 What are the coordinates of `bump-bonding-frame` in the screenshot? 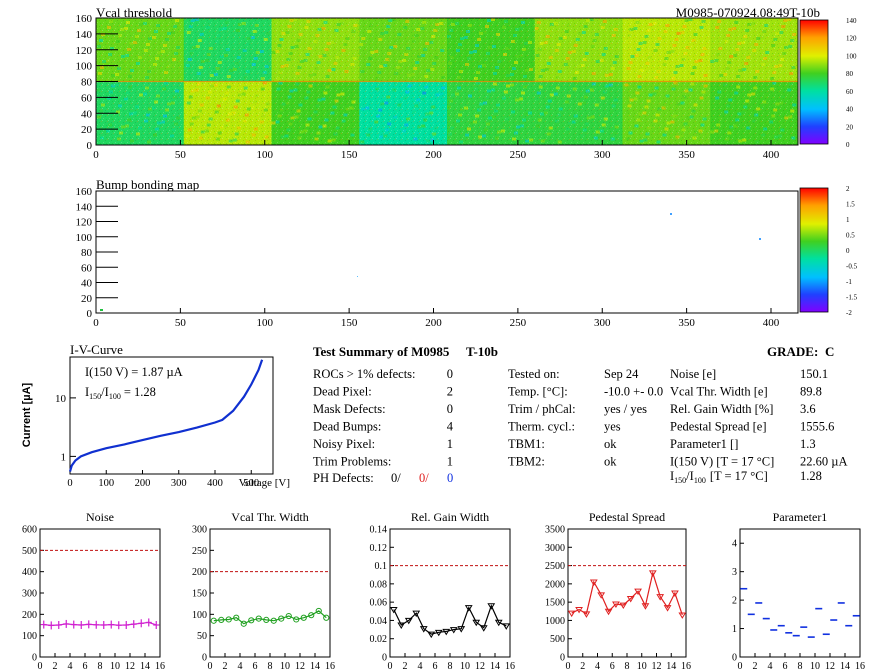 It's located at (447, 252).